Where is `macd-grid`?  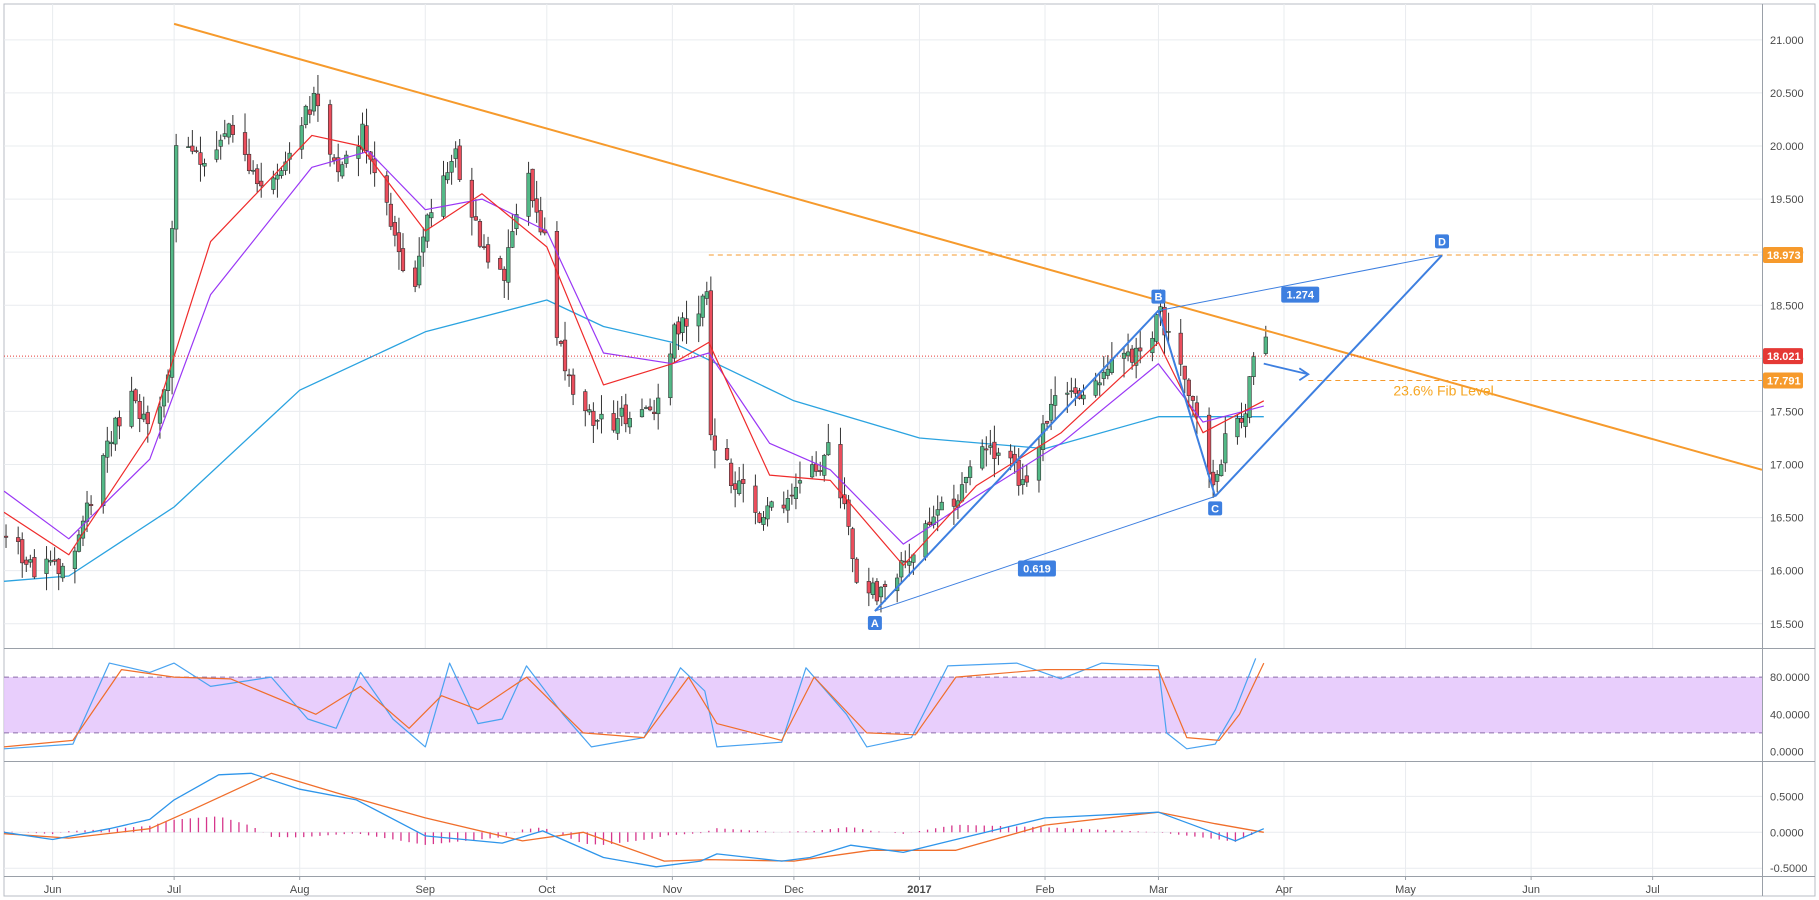 macd-grid is located at coordinates (883, 819).